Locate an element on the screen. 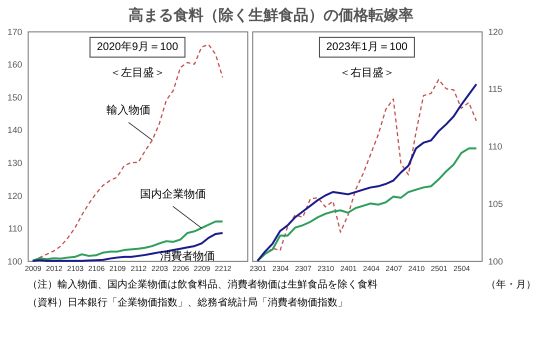  y-tick-label: 150 is located at coordinates (14, 97).